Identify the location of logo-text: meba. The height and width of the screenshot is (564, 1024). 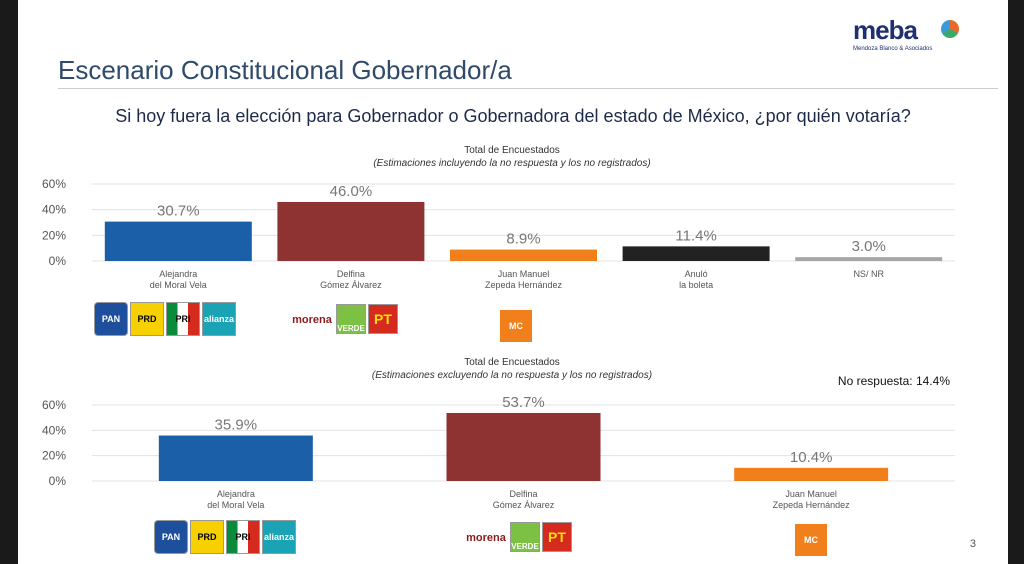
(885, 30).